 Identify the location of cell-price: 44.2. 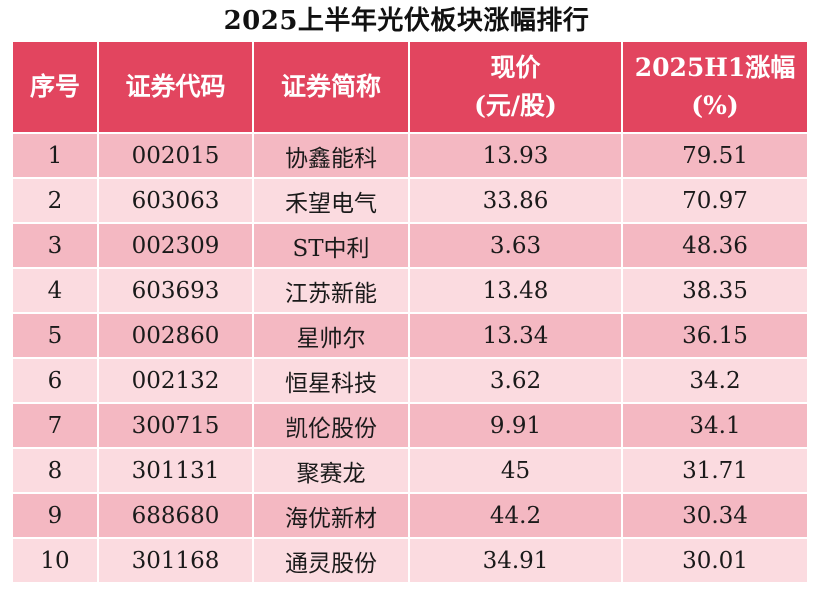
(515, 515).